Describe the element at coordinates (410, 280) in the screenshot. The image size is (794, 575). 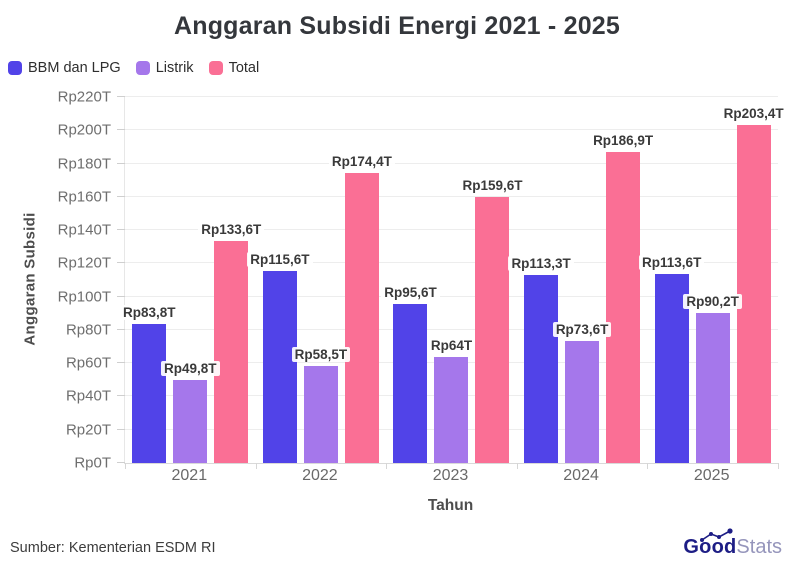
I see `bar-cell: Rp95,6T` at that location.